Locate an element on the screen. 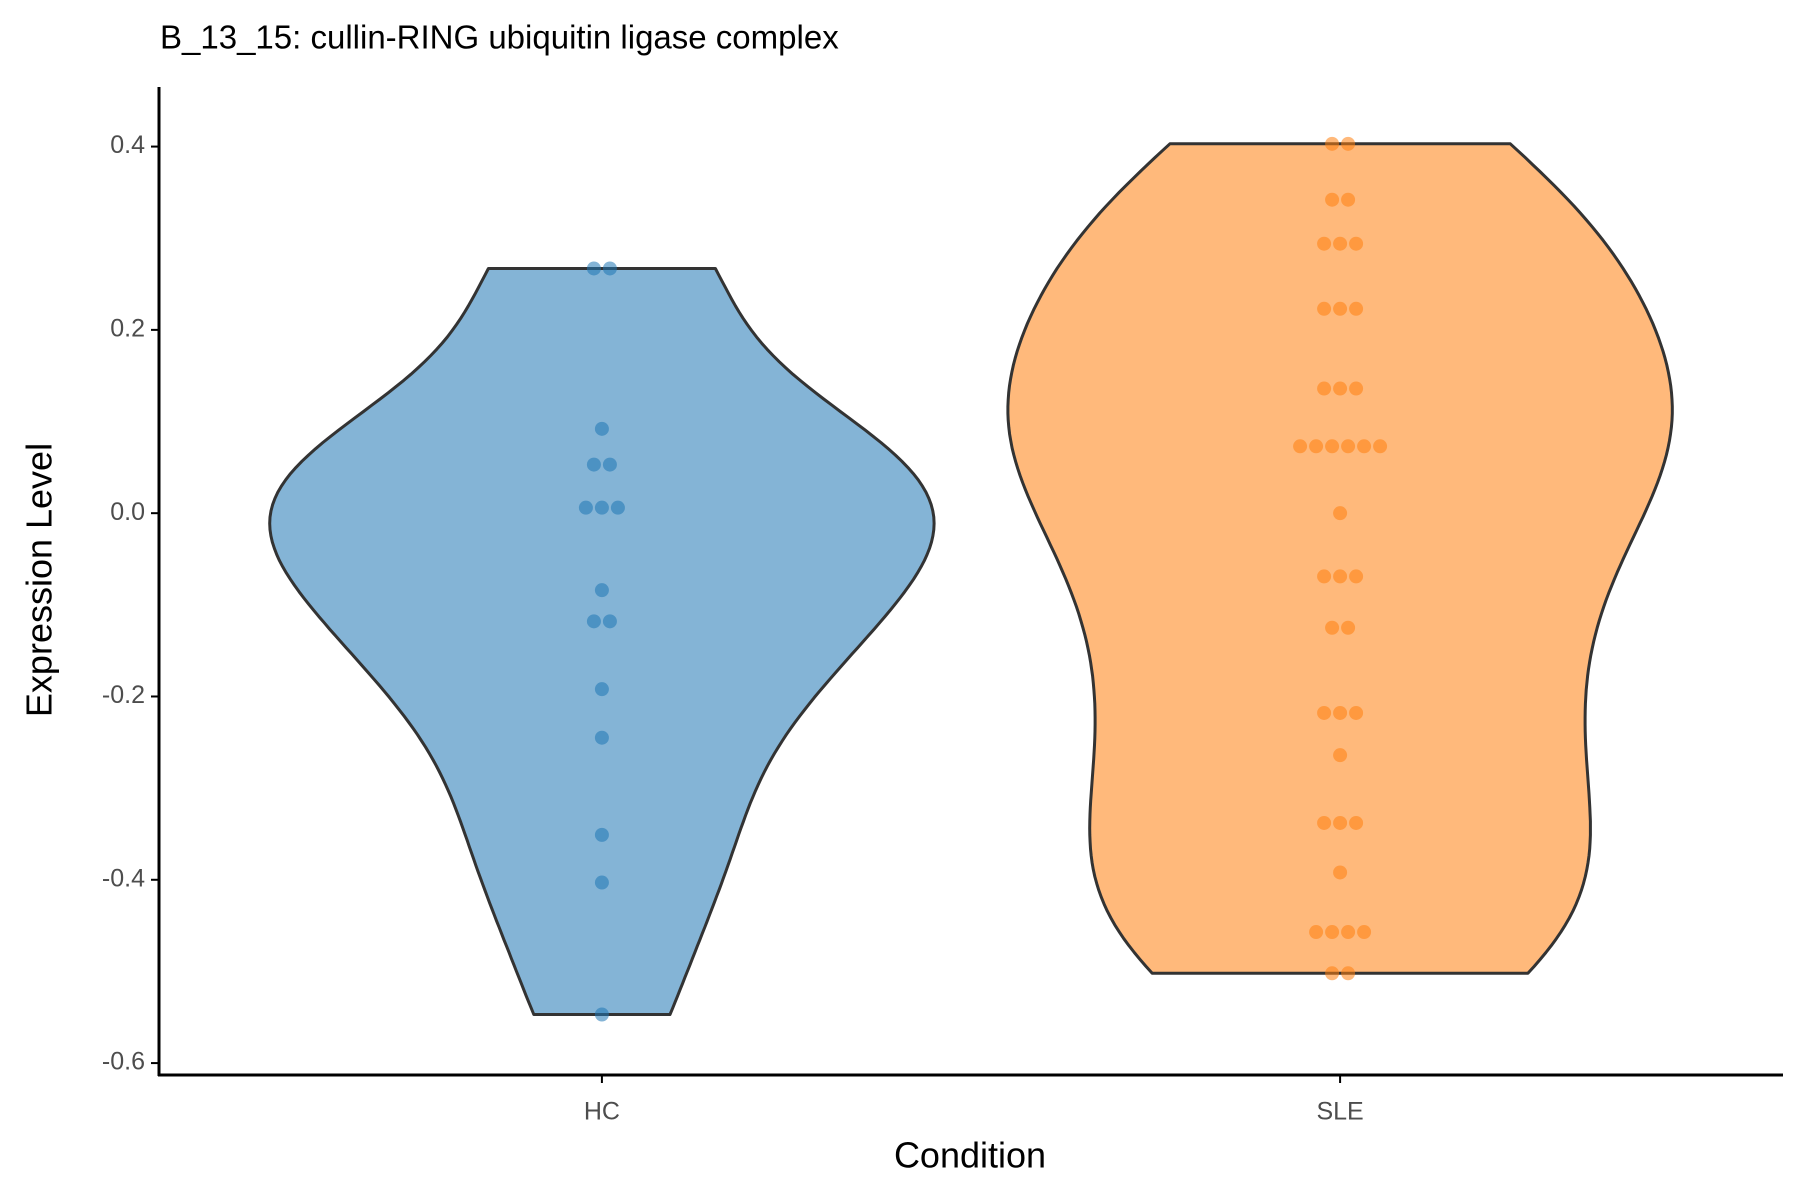  y-tick-label: -0.4 is located at coordinates (123, 878).